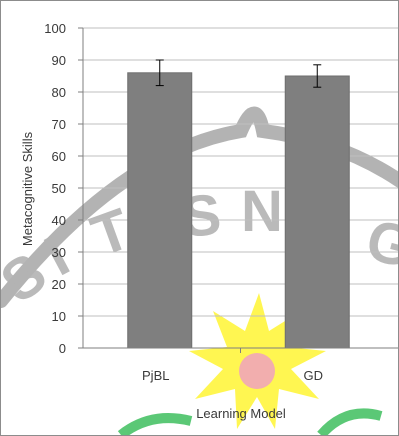 The width and height of the screenshot is (399, 436). What do you see at coordinates (241, 413) in the screenshot?
I see `x-axis-title: Learning Model` at bounding box center [241, 413].